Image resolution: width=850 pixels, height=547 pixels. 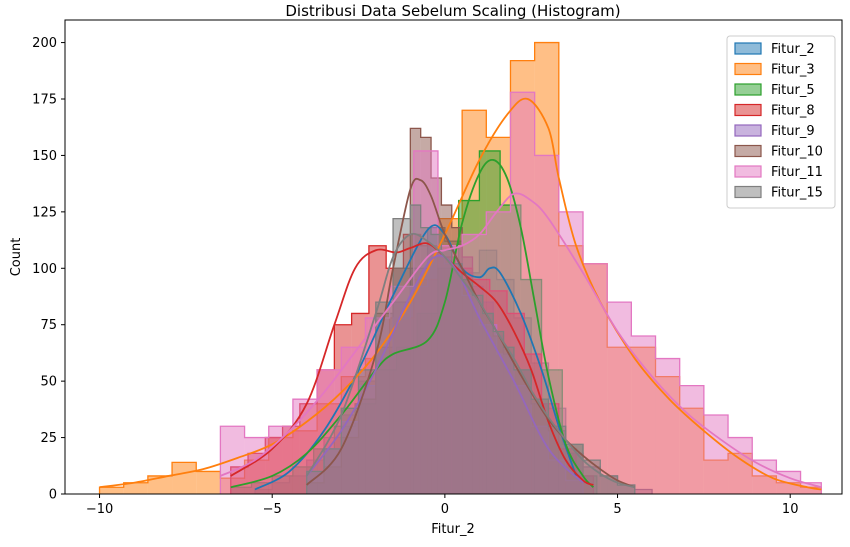 What do you see at coordinates (99, 509) in the screenshot?
I see `x-tick-label: −10` at bounding box center [99, 509].